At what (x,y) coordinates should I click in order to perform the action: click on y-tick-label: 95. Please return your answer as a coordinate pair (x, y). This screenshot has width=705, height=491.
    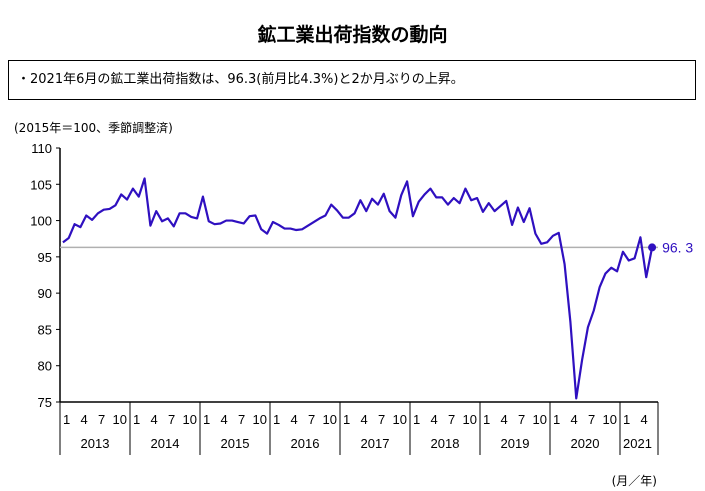
    Looking at the image, I should click on (45, 257).